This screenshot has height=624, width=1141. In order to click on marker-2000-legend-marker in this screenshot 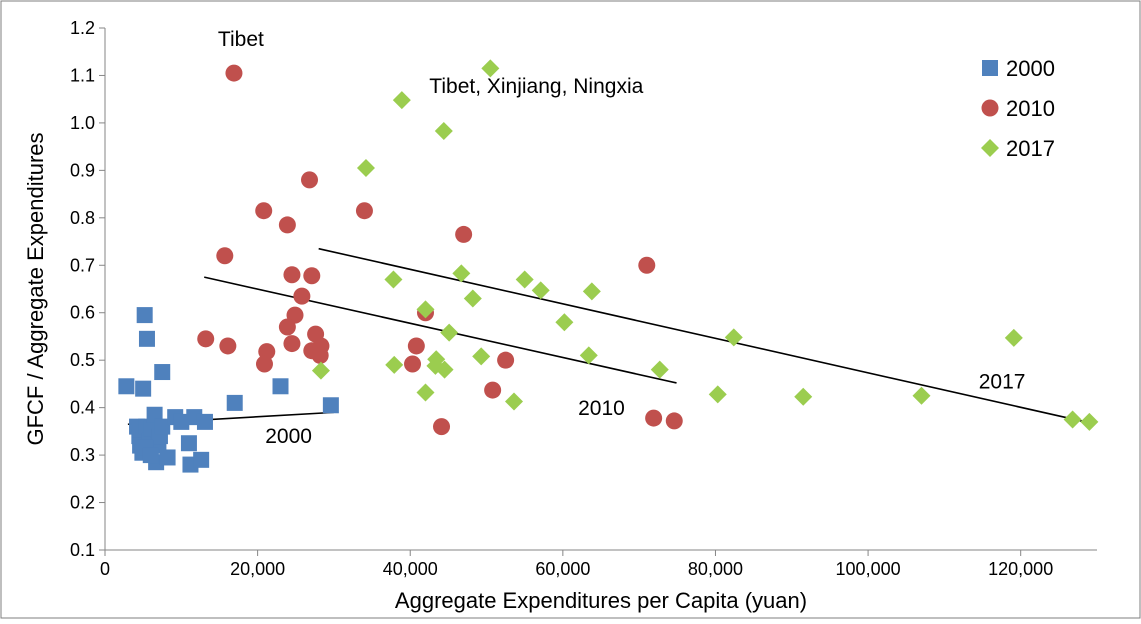, I will do `click(990, 68)`.